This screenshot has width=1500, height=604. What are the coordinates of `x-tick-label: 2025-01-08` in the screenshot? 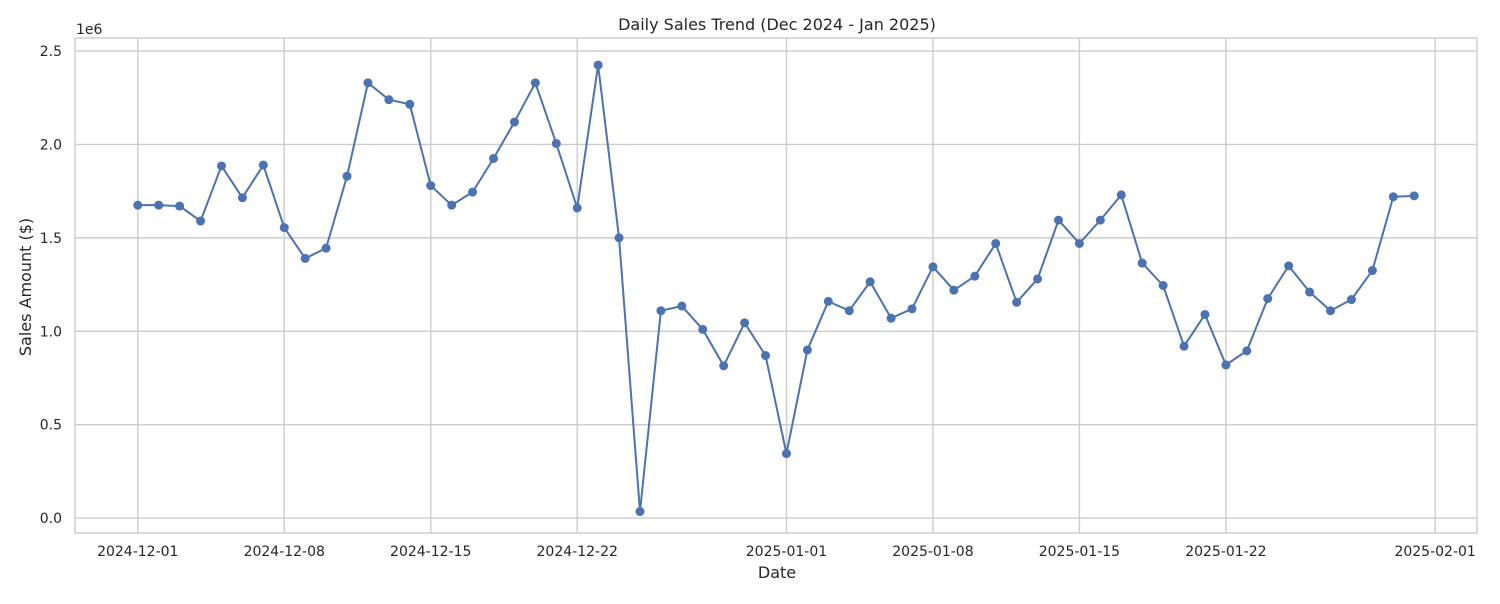 It's located at (932, 552).